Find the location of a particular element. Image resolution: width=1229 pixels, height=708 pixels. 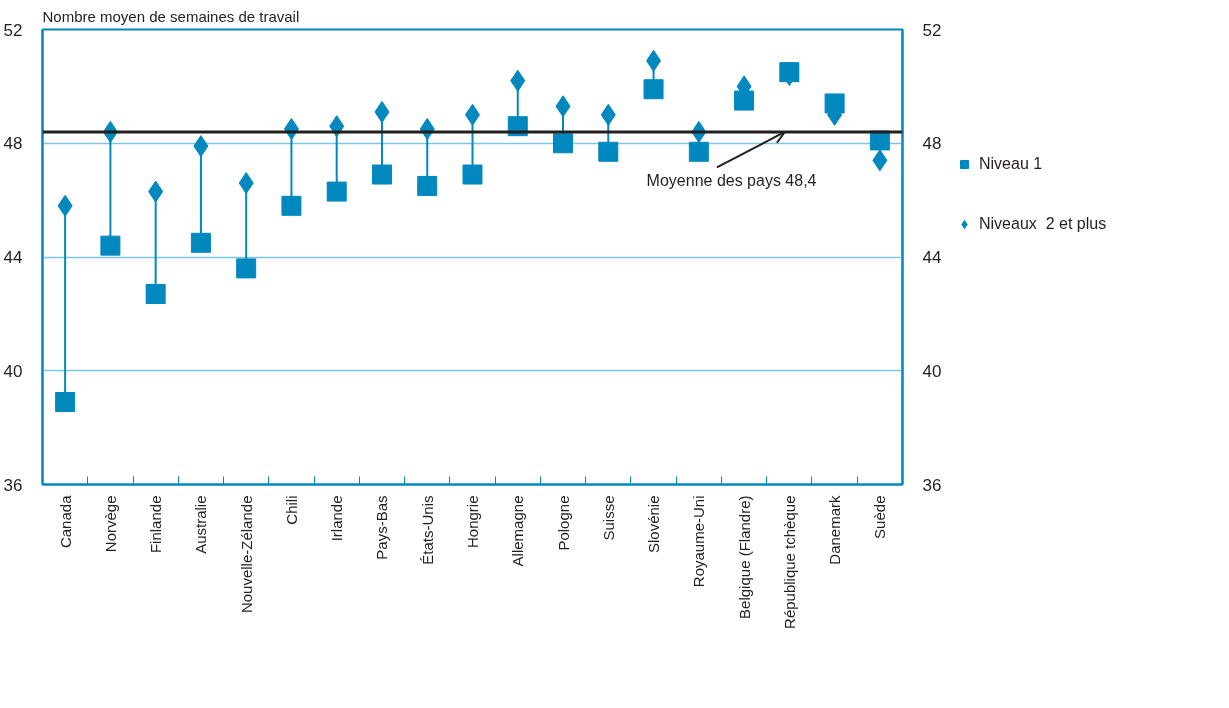

y-tick-label: 36 is located at coordinates (13, 485).